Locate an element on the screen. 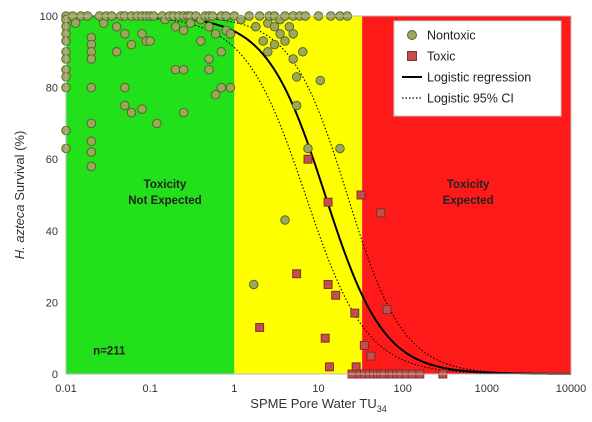  y-tick-label: 20 is located at coordinates (52, 303).